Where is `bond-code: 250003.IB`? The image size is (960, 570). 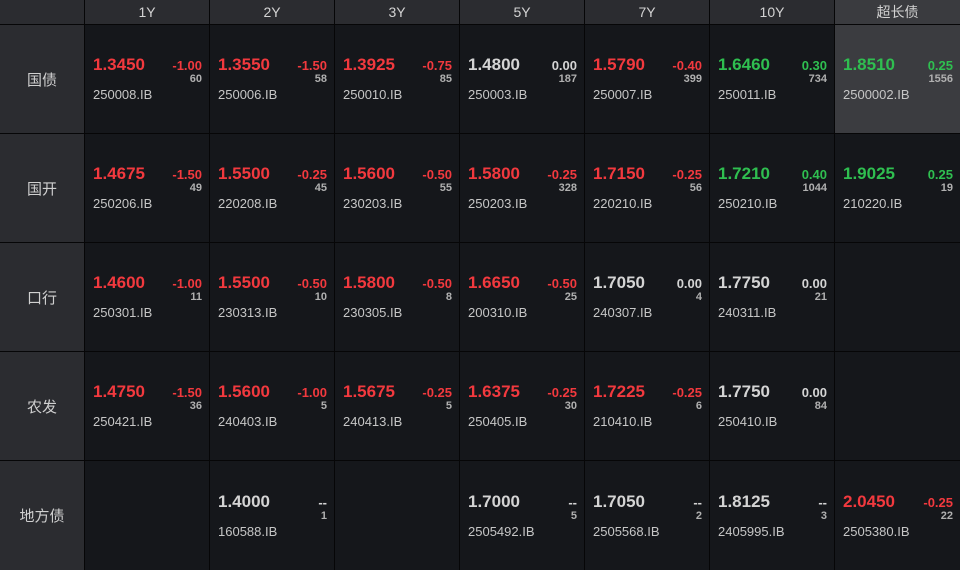 bond-code: 250003.IB is located at coordinates (498, 94).